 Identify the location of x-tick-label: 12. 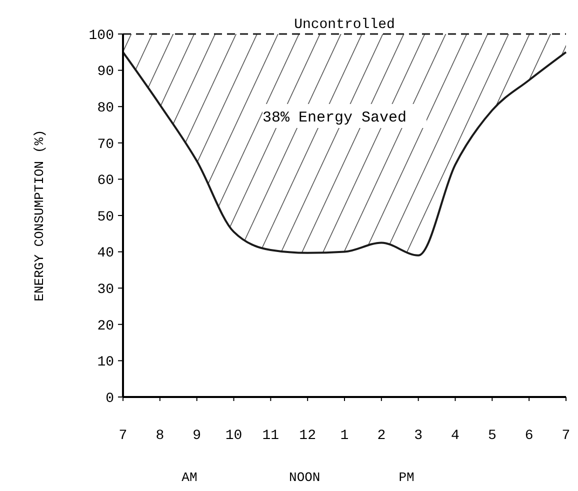
(307, 436).